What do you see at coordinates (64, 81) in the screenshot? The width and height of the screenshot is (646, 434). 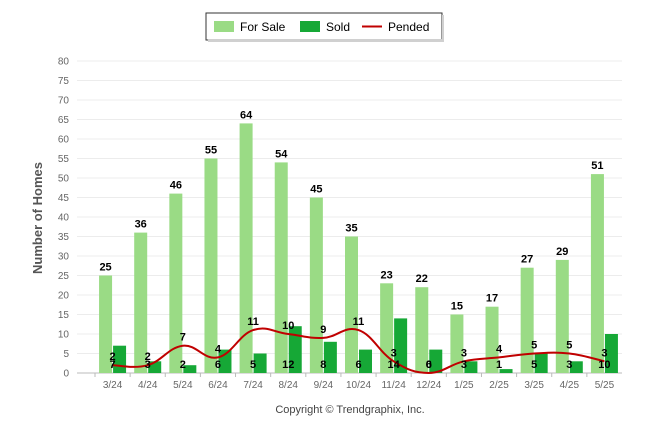 I see `y-tick-label: 75` at bounding box center [64, 81].